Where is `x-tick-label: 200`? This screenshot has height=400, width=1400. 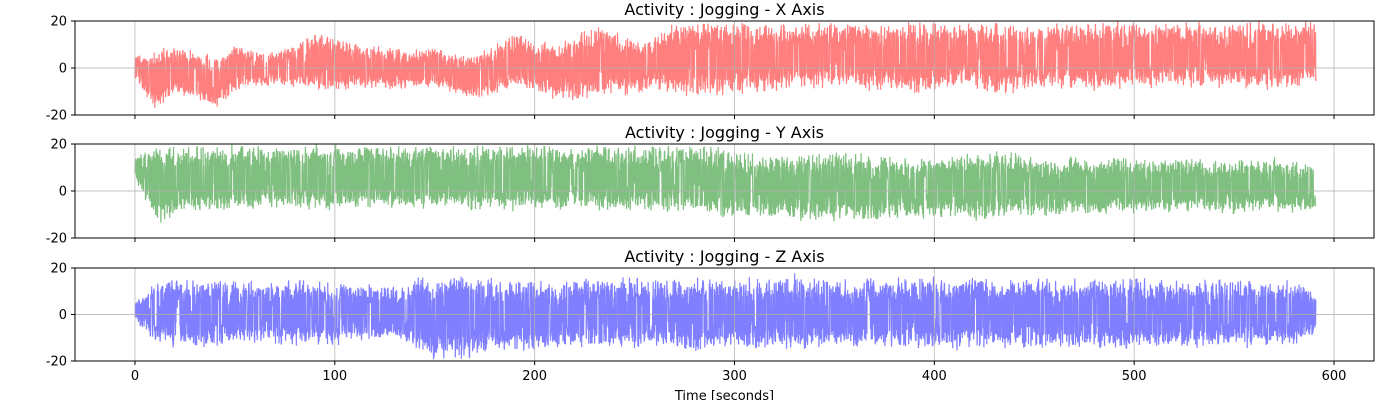
x-tick-label: 200 is located at coordinates (534, 376).